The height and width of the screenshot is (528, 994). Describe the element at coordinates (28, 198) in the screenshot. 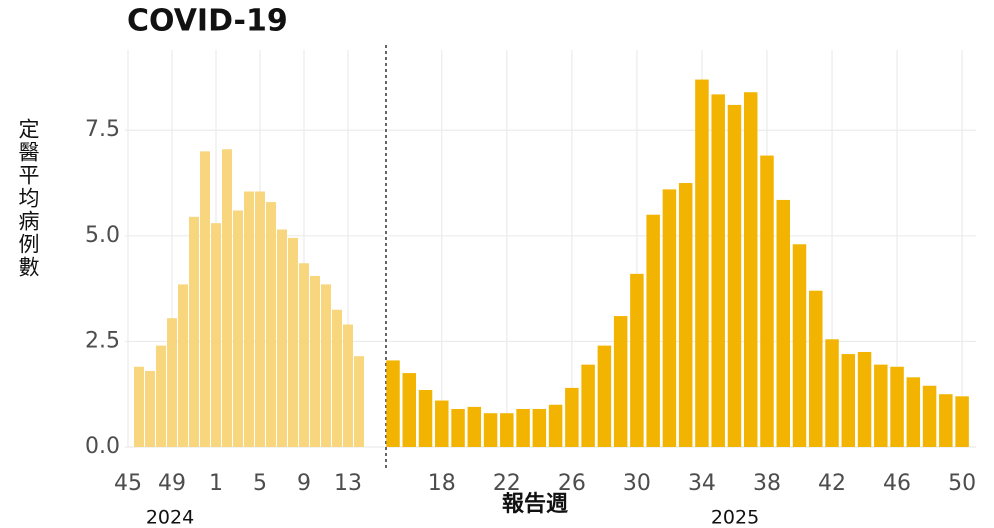

I see `y-axis-label: 定醫平均病例數` at that location.